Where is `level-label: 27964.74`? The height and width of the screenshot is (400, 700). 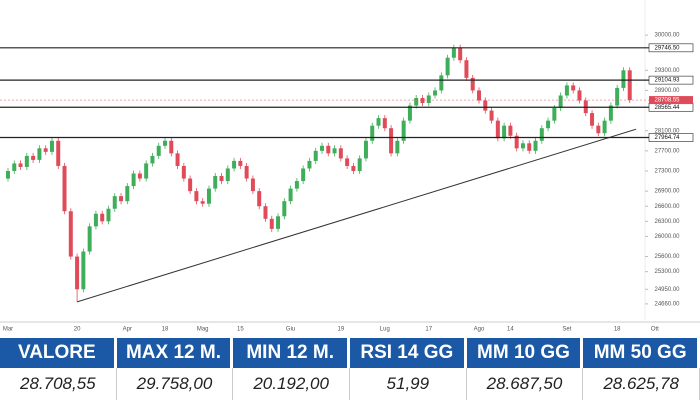
level-label: 27964.74 is located at coordinates (667, 138).